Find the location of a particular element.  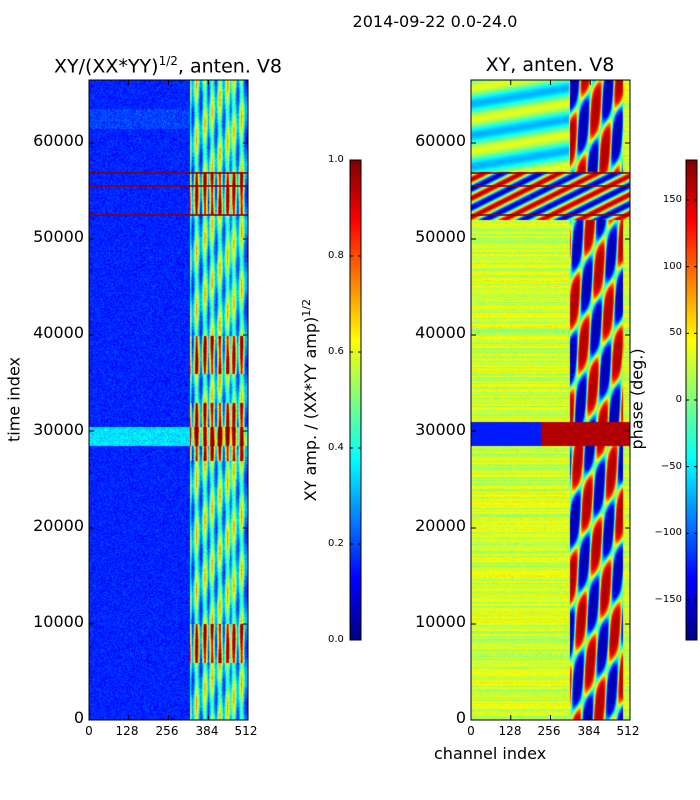

left-ytick-10000: 10000 is located at coordinates (58, 621).